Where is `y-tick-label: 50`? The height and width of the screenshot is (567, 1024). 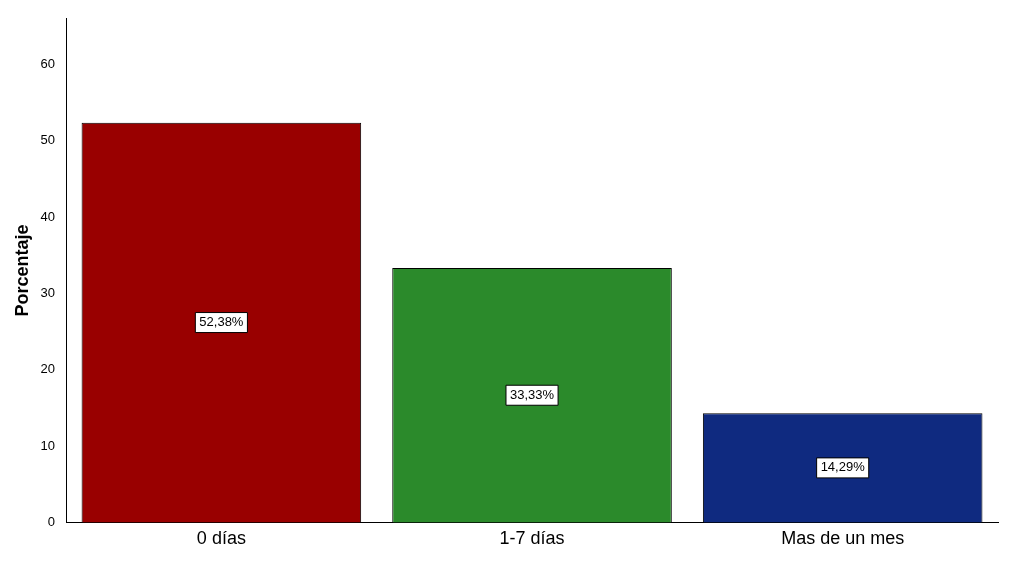
y-tick-label: 50 is located at coordinates (48, 140).